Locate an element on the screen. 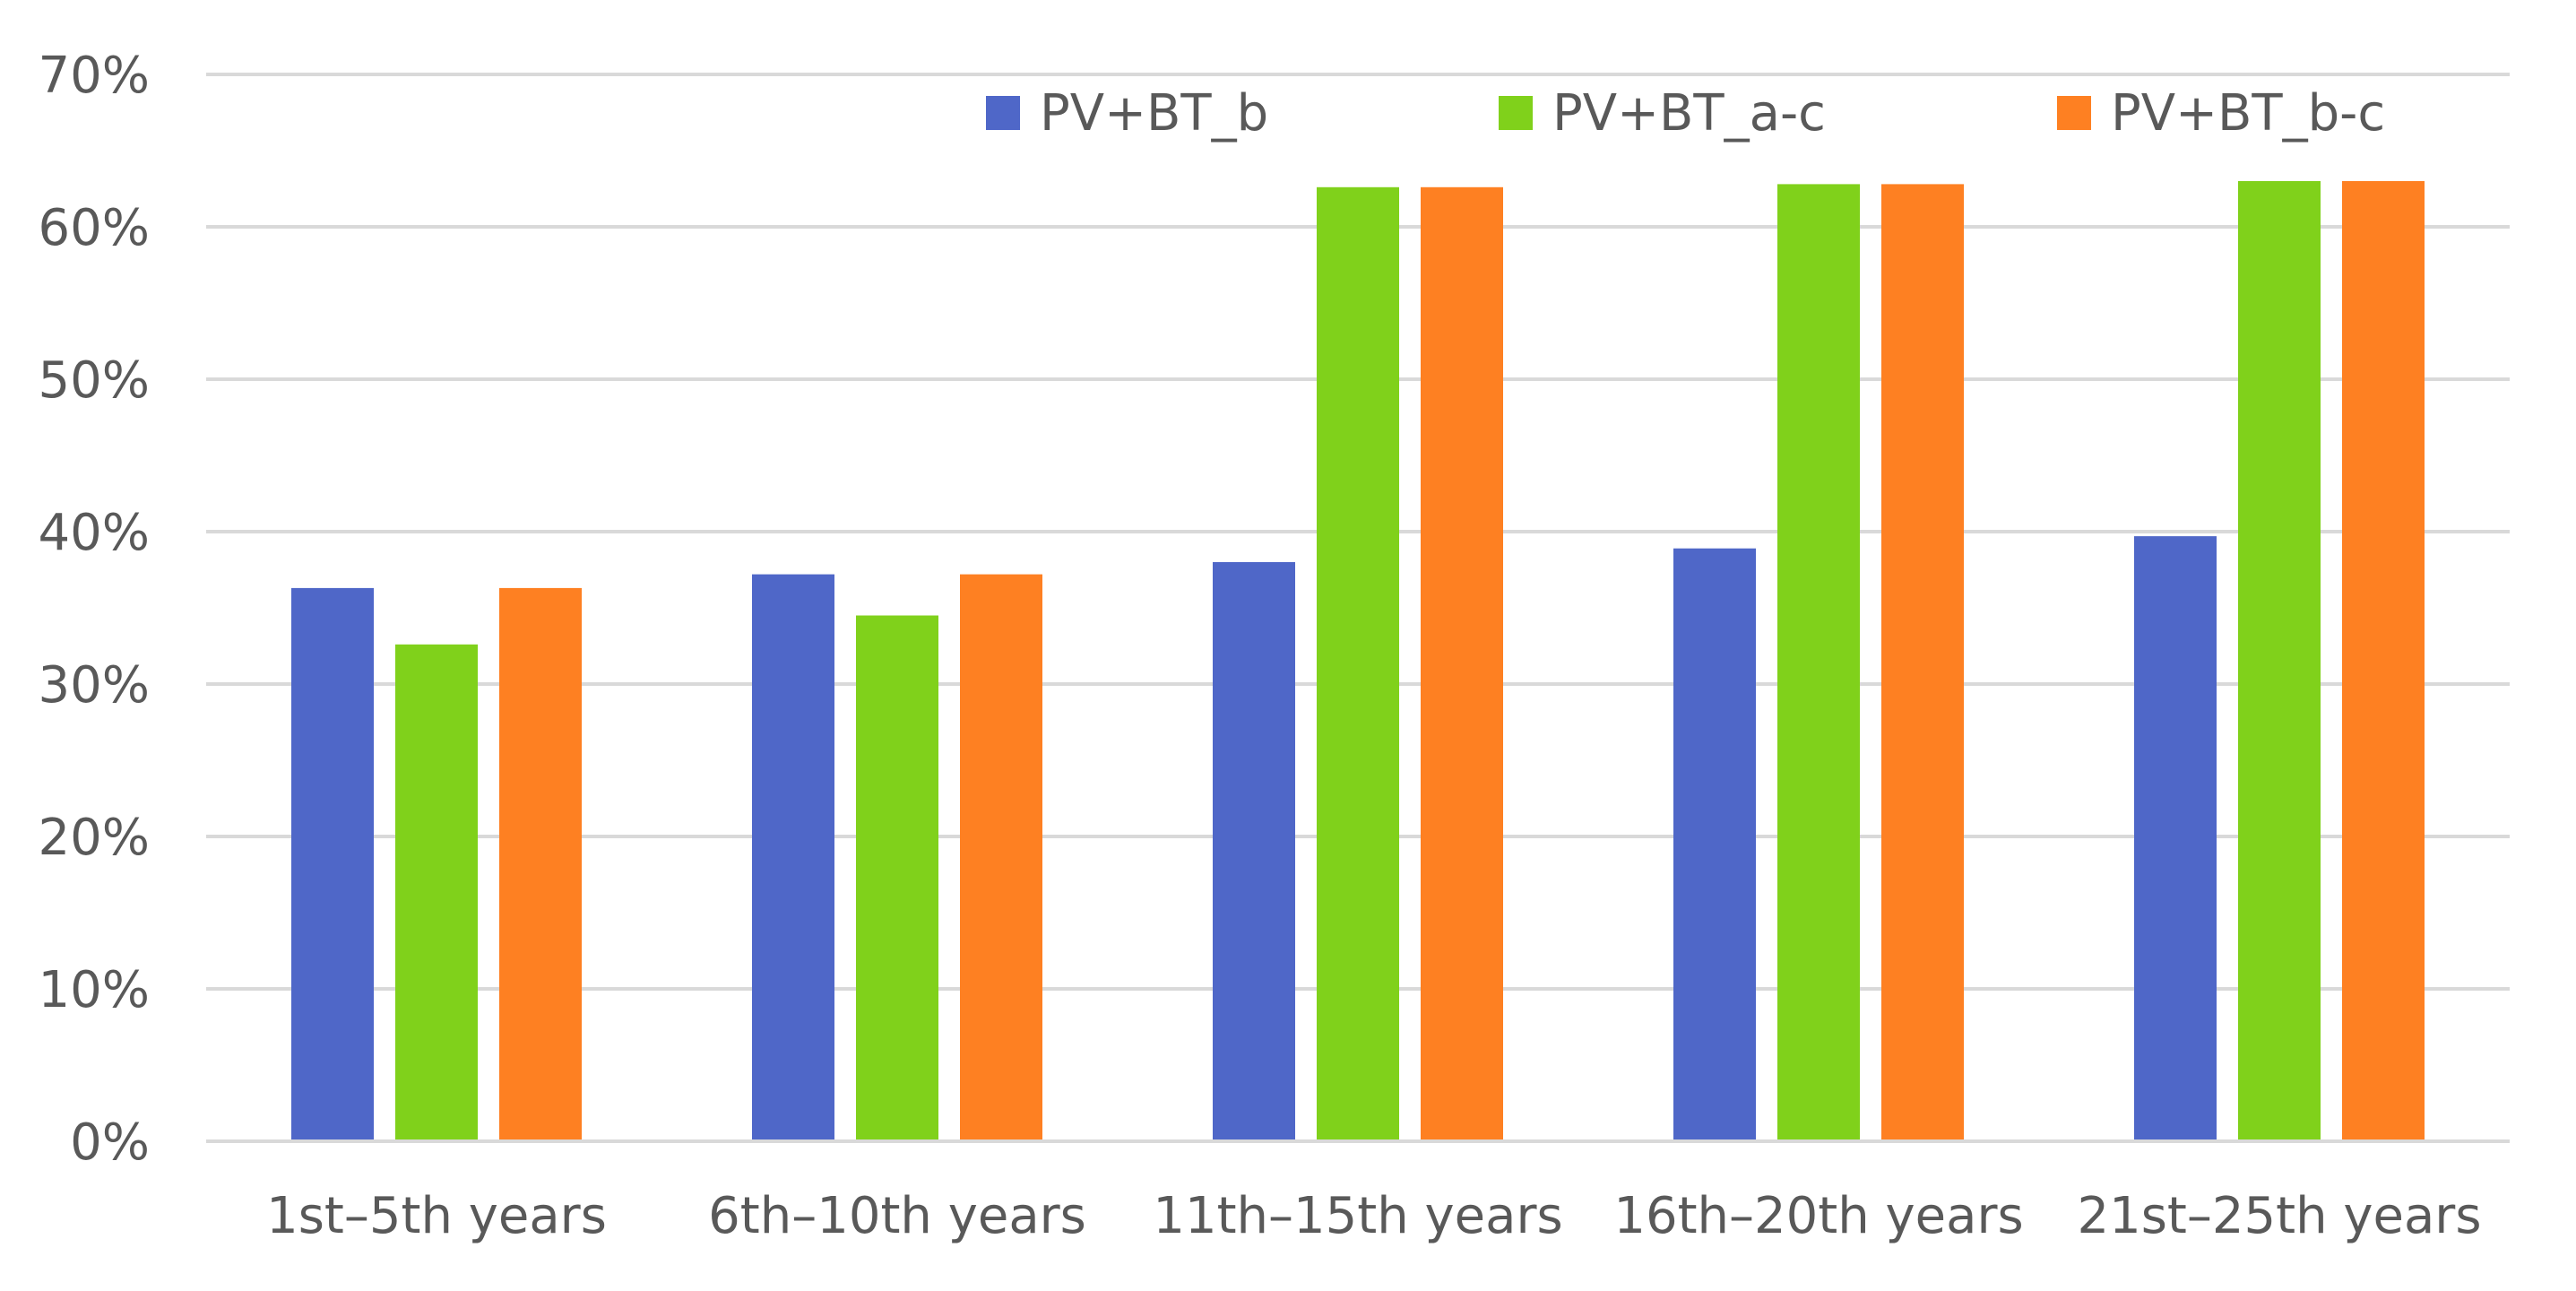 This screenshot has width=2576, height=1291. x-tick-label-4: 16th–20th years is located at coordinates (1818, 1216).